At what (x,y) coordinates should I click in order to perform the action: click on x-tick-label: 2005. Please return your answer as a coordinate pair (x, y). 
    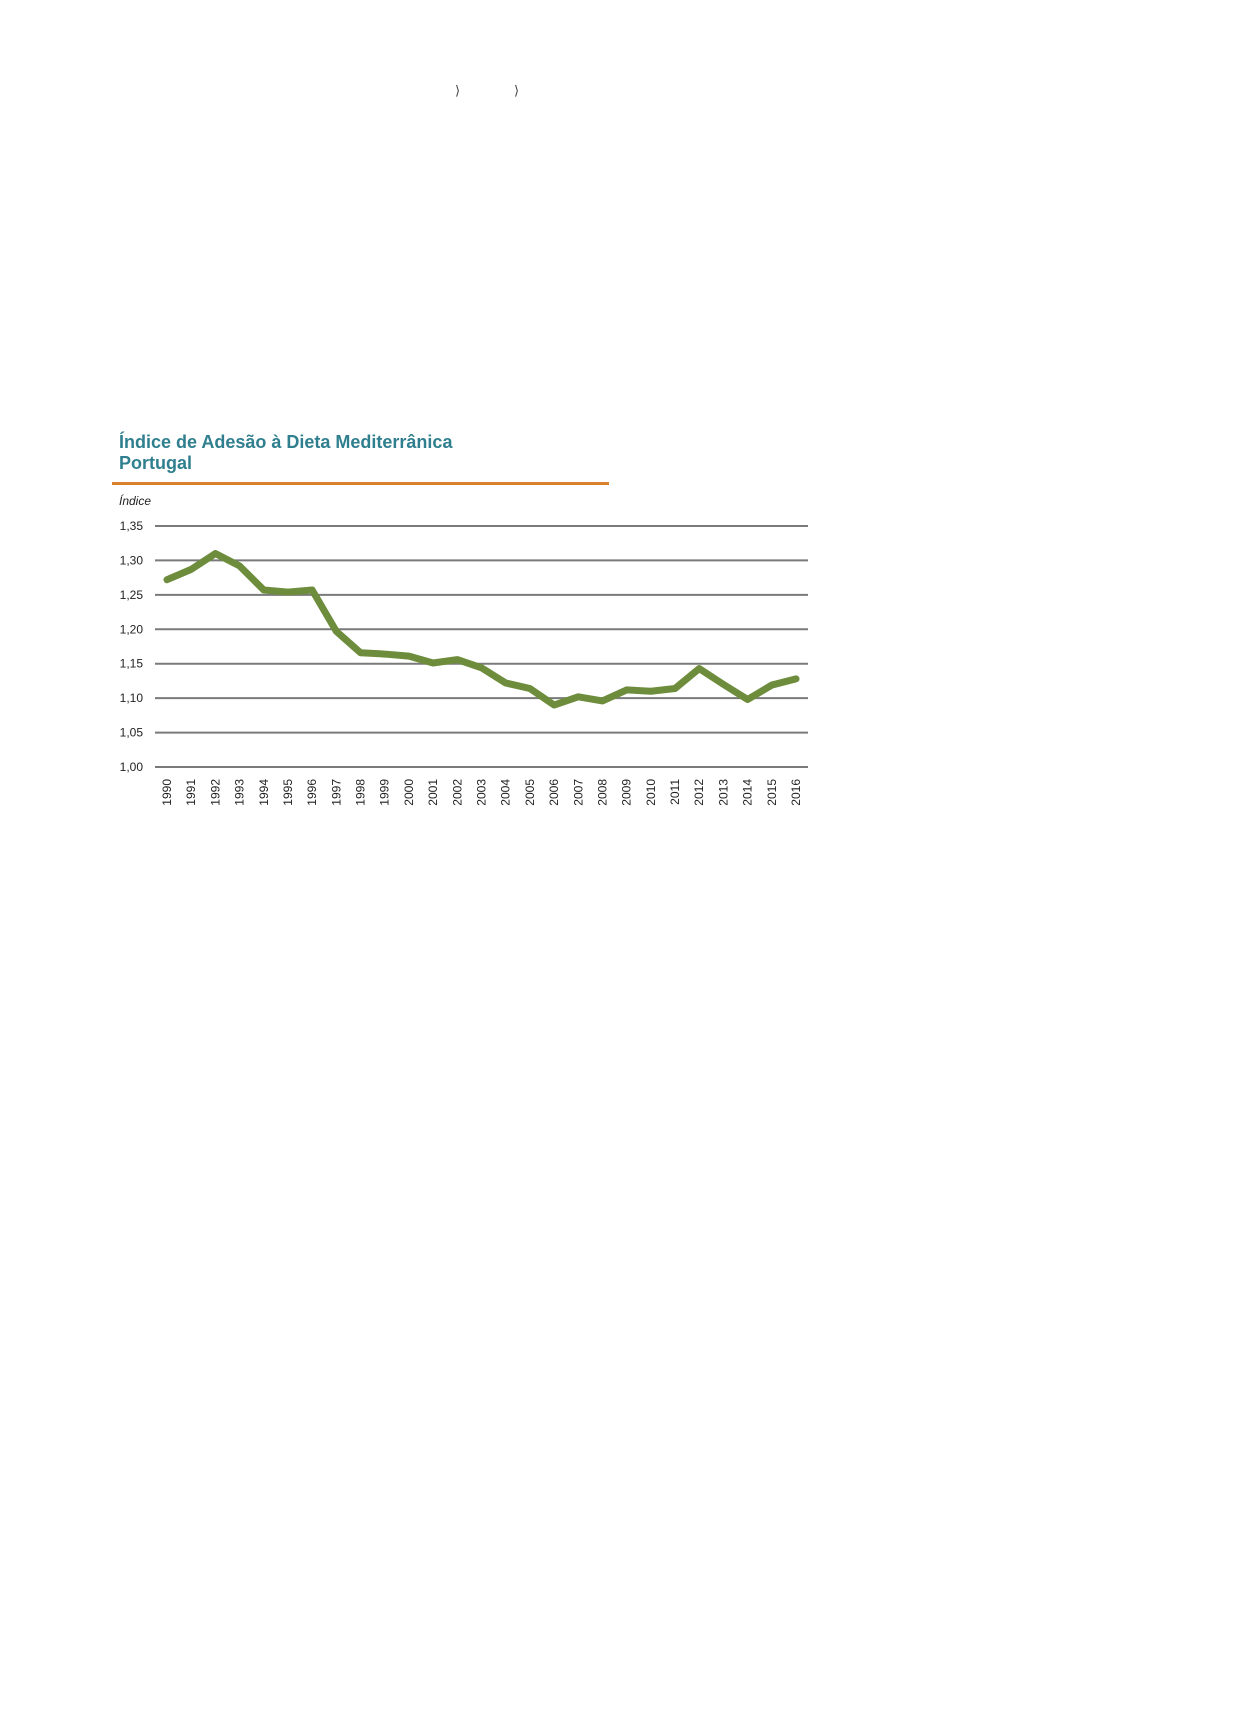
    Looking at the image, I should click on (530, 792).